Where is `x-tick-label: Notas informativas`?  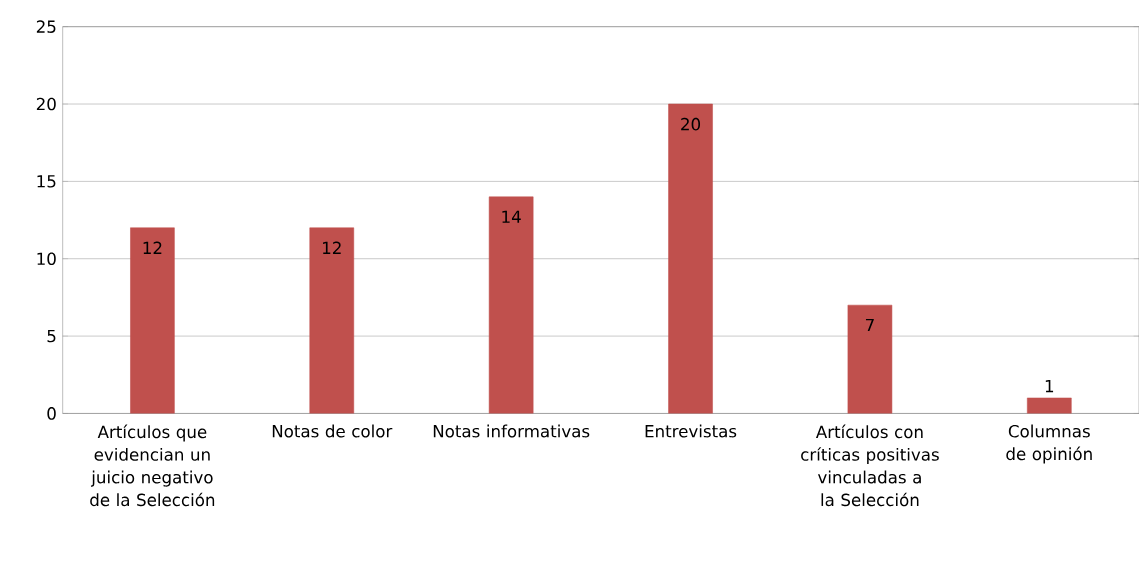
x-tick-label: Notas informativas is located at coordinates (511, 431).